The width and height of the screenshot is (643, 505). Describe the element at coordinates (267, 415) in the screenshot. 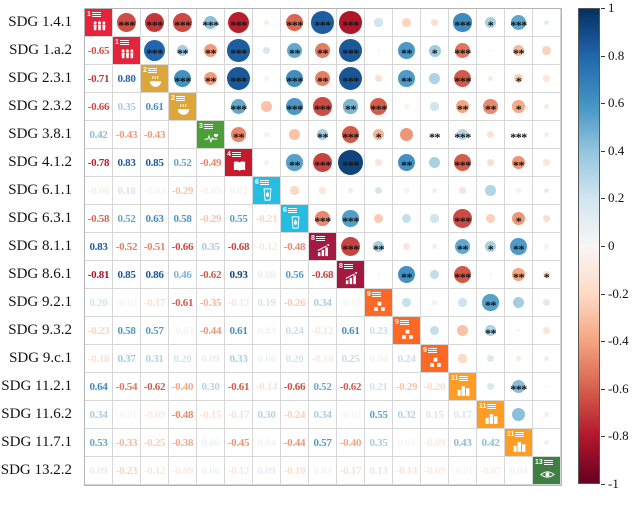

I see `corr-cell-value: 0.30` at that location.